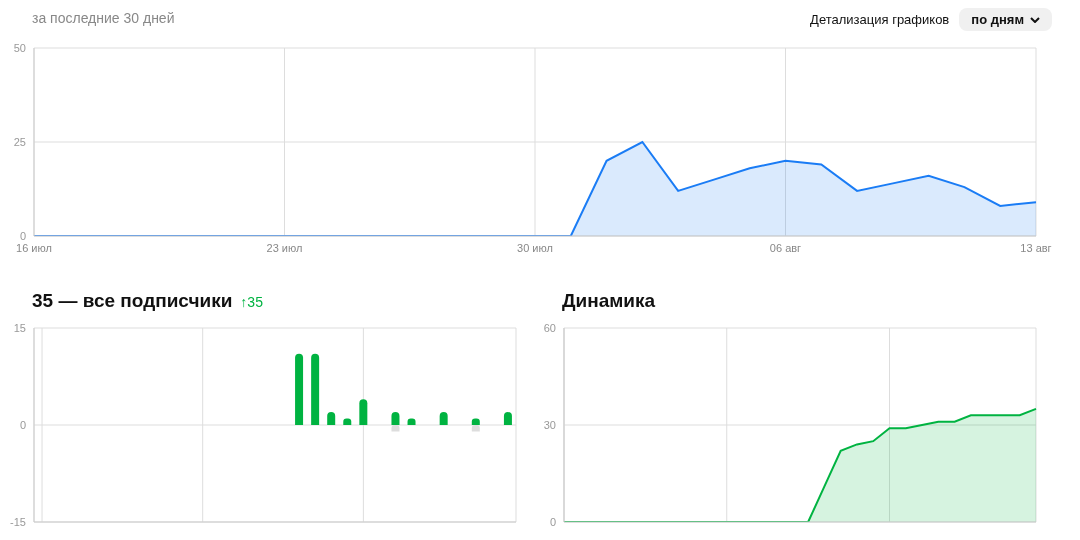 The height and width of the screenshot is (540, 1080). What do you see at coordinates (785, 247) in the screenshot?
I see `x-tick-label: 06 авг` at bounding box center [785, 247].